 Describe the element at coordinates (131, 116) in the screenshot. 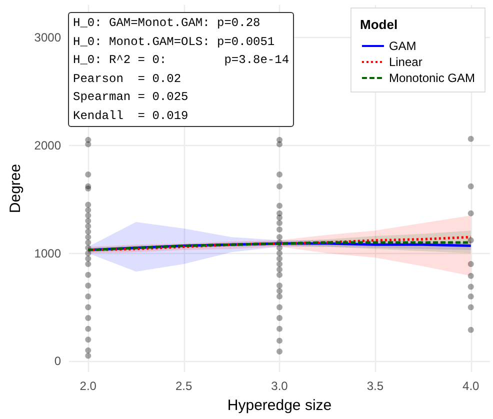

I see `annotation: Kendall = 0.019` at that location.